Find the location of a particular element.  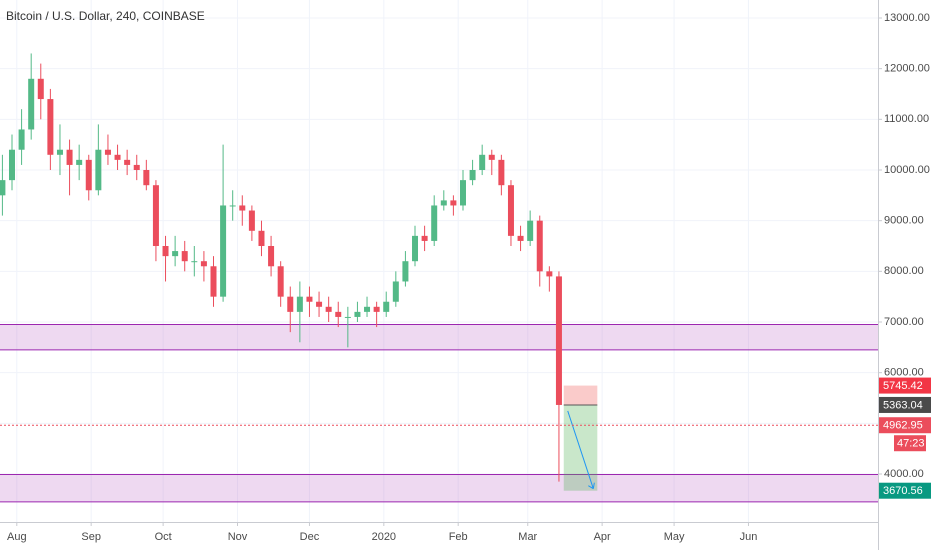

y-tick-label: 7000.00 is located at coordinates (904, 322).